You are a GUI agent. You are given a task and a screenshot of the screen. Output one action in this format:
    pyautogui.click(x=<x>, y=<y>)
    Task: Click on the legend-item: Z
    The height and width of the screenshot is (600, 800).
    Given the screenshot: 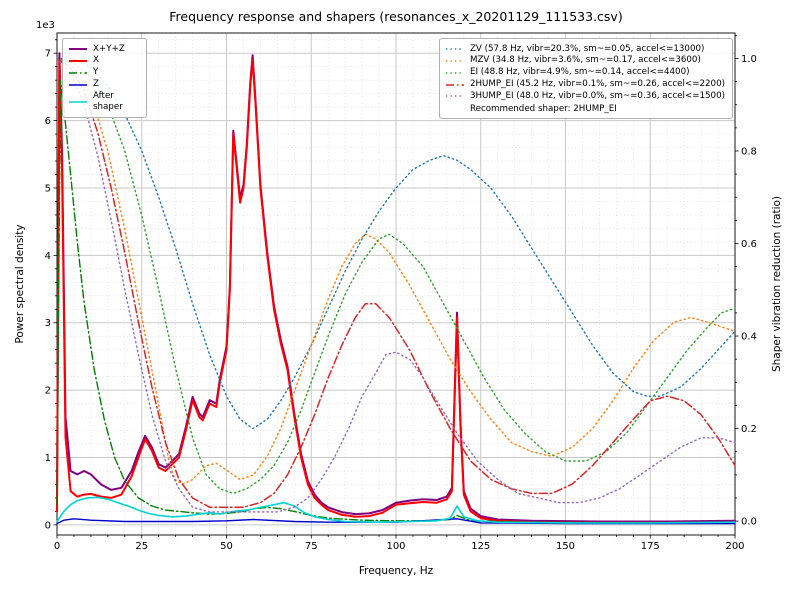 What is the action you would take?
    pyautogui.click(x=103, y=84)
    